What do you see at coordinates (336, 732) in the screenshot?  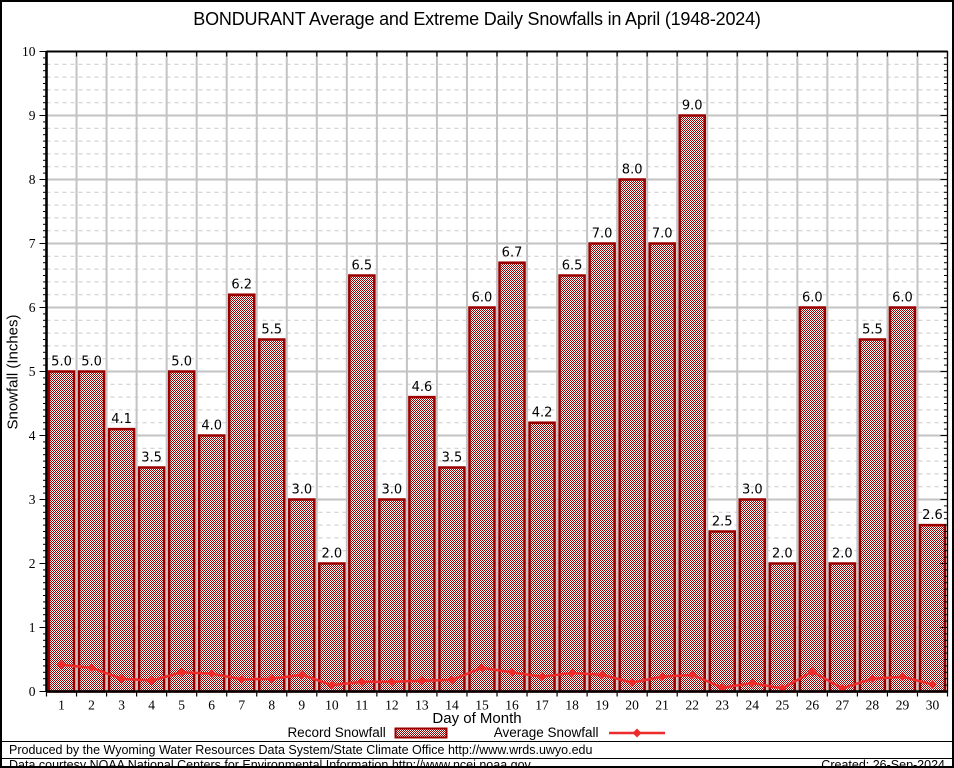 I see `legend-record-label: Record Snowfall` at bounding box center [336, 732].